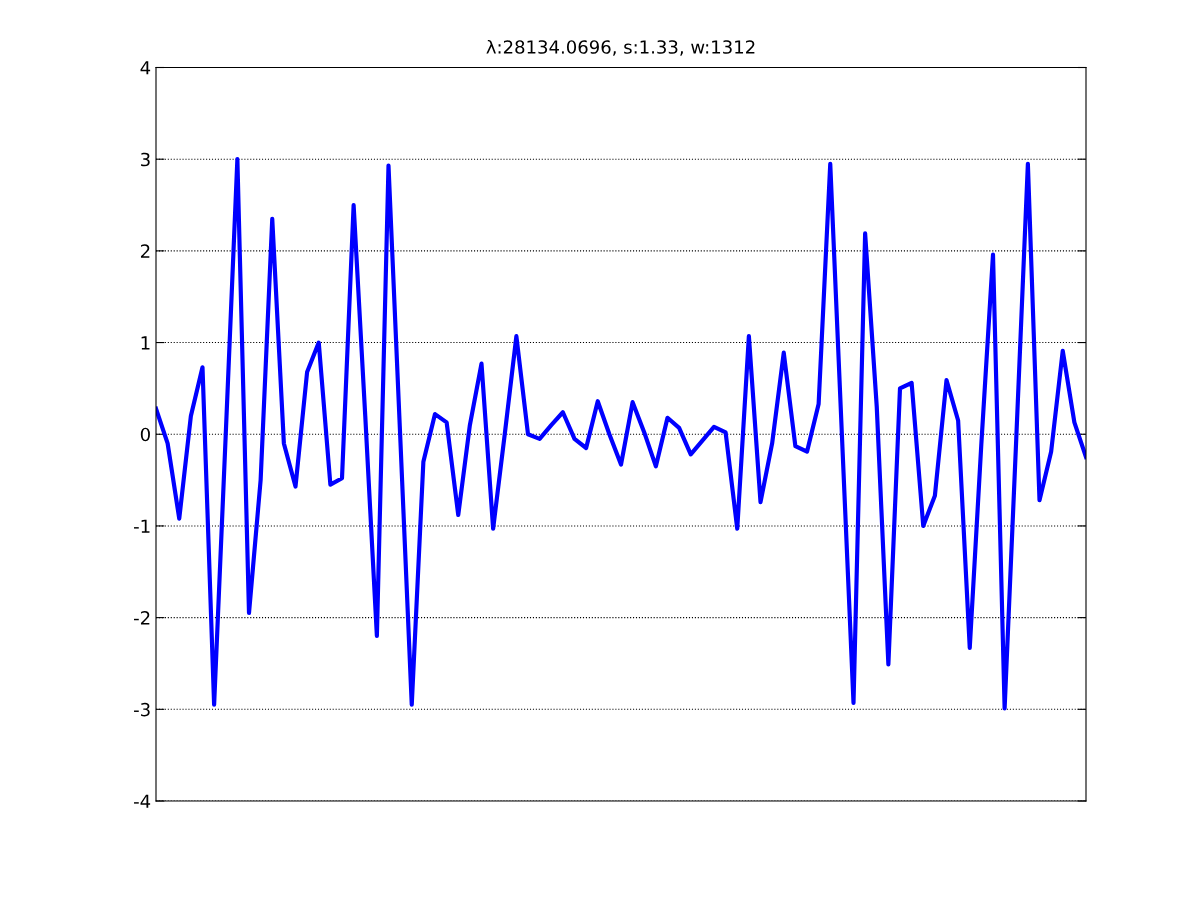 This screenshot has width=1200, height=900. Describe the element at coordinates (142, 801) in the screenshot. I see `y-tick-label: -4` at that location.